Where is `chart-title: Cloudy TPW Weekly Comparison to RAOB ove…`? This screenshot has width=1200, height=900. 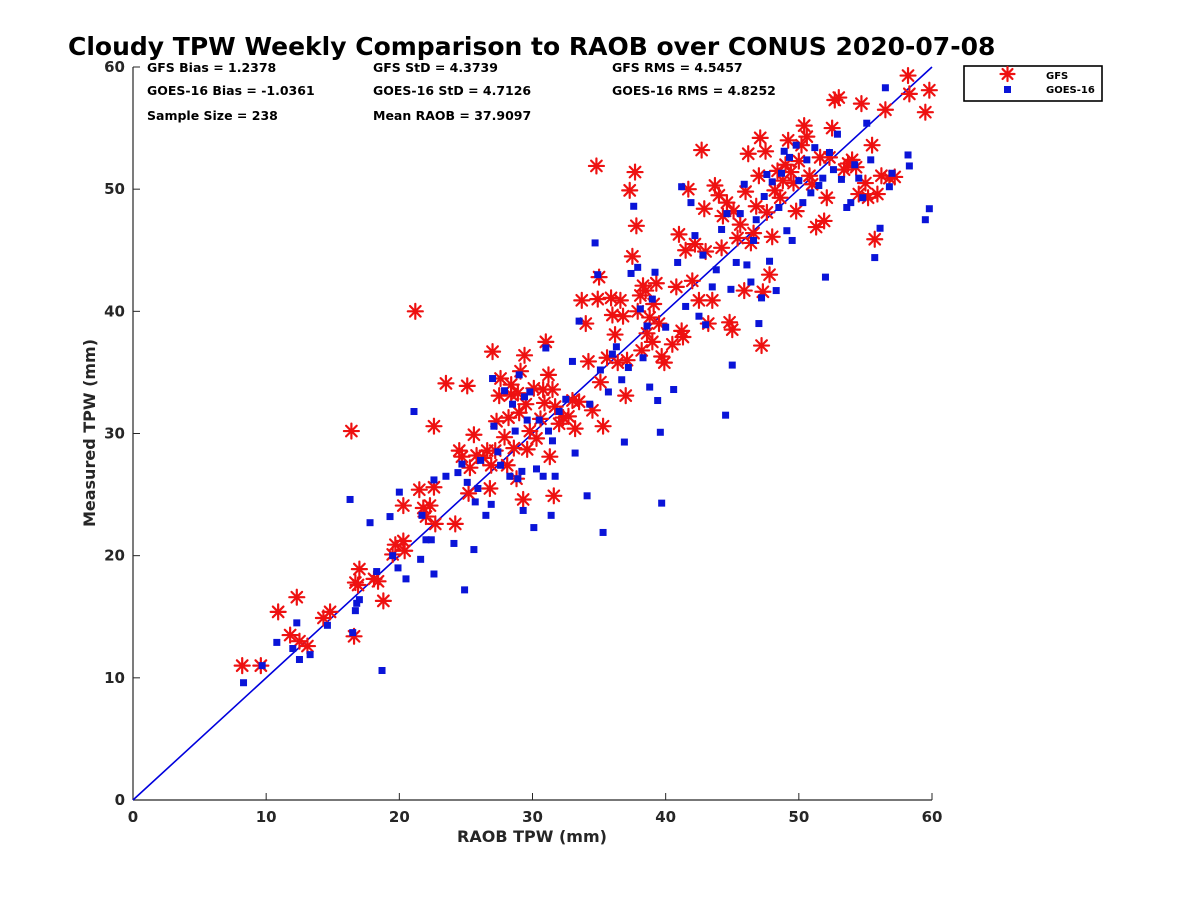
chart-title: Cloudy TPW Weekly Comparison to RAOB ove… is located at coordinates (531, 46).